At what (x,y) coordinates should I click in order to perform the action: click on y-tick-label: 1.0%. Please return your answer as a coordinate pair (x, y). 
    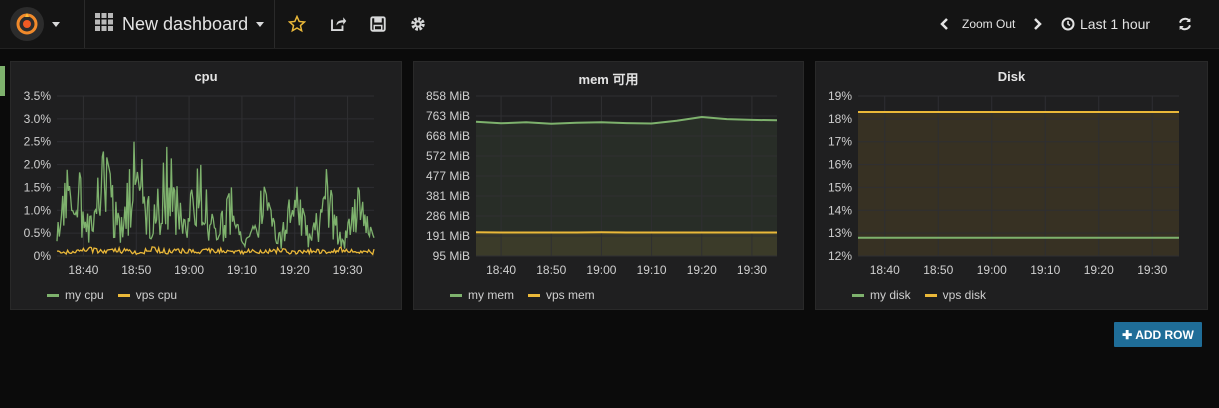
    Looking at the image, I should click on (38, 210).